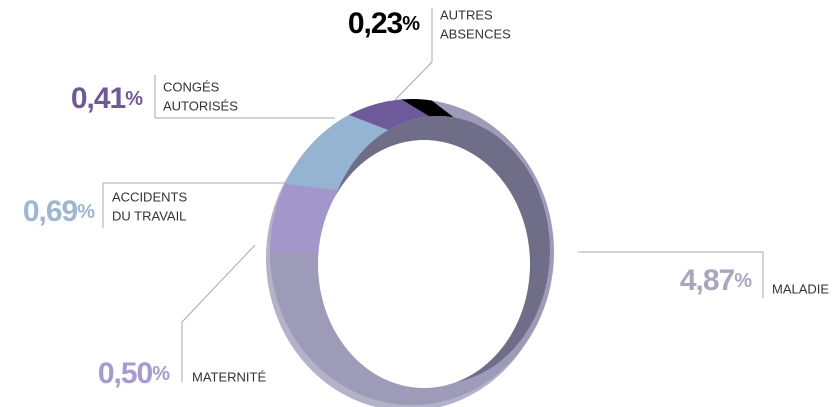 The height and width of the screenshot is (407, 838). Describe the element at coordinates (50, 211) in the screenshot. I see `value-number: 0,69` at that location.